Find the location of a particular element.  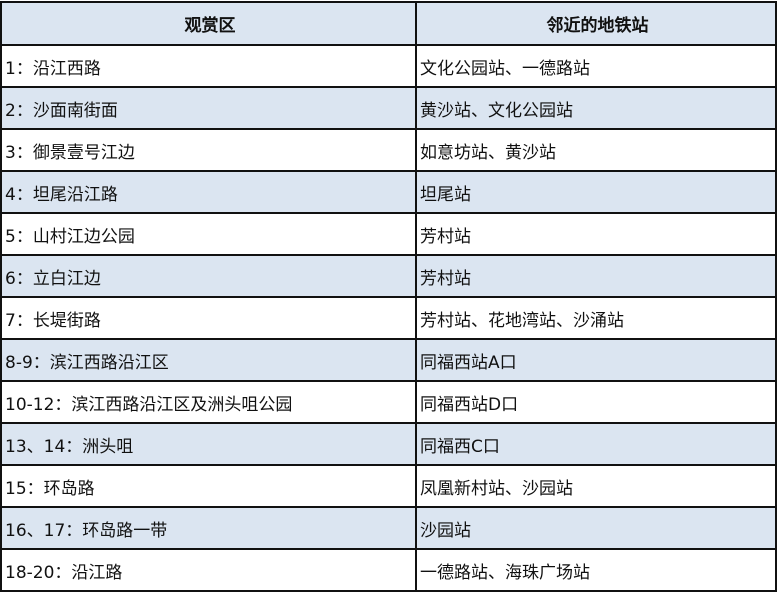

header-row: 观赏区 邻近的地铁站 is located at coordinates (388, 23).